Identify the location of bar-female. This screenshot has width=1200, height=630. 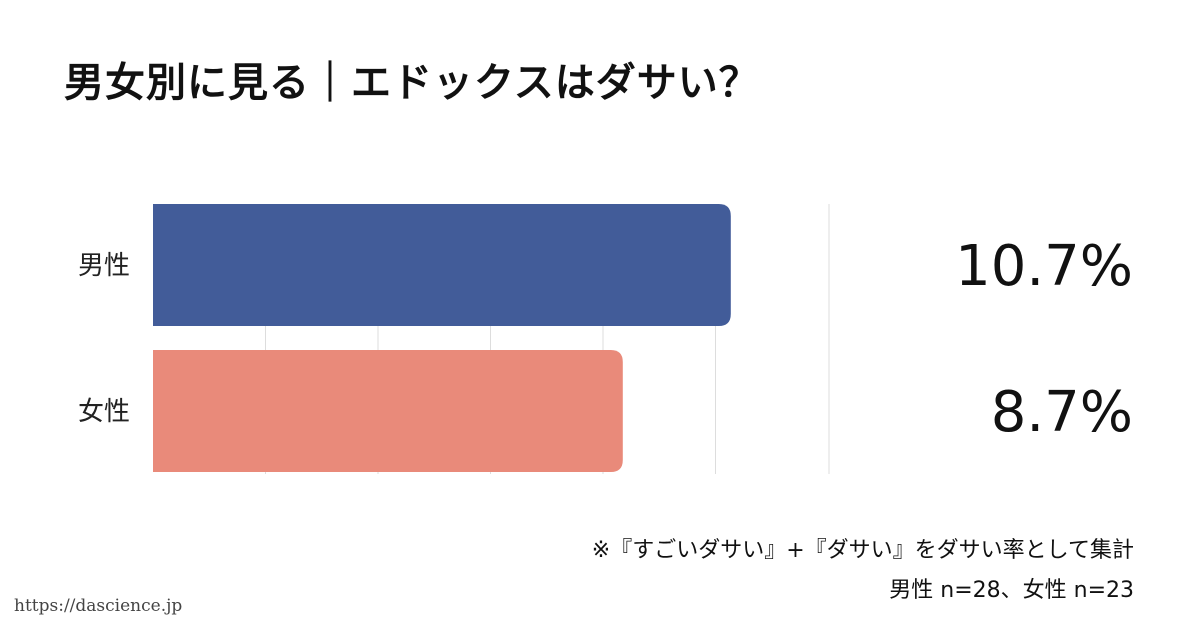
(388, 411).